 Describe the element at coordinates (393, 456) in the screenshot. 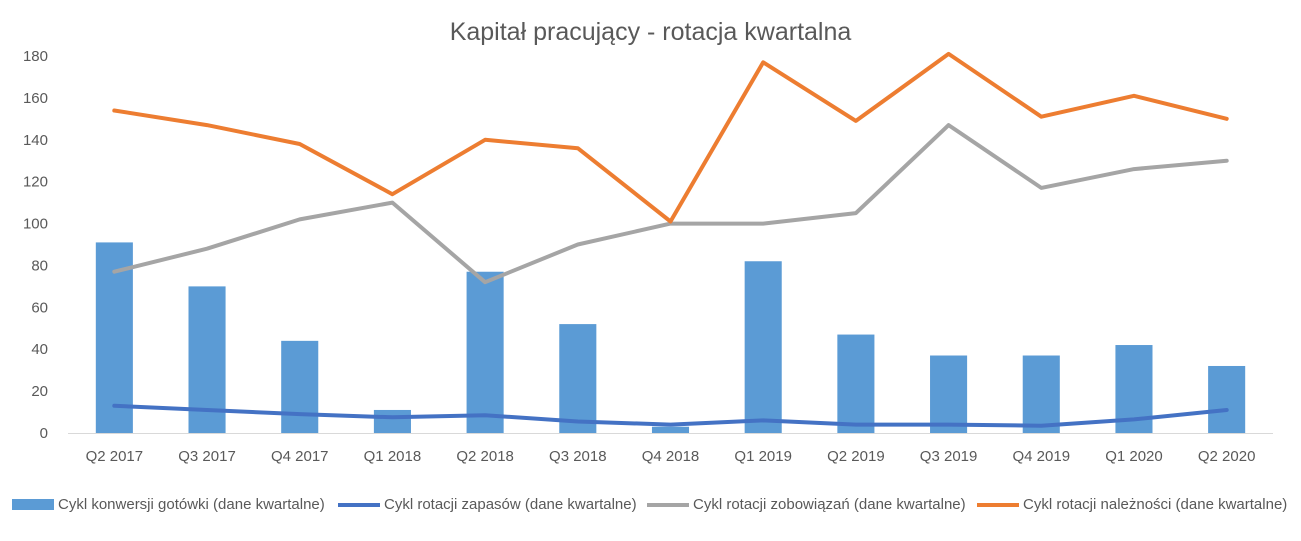

I see `x-tick-label: Q1 2018` at that location.